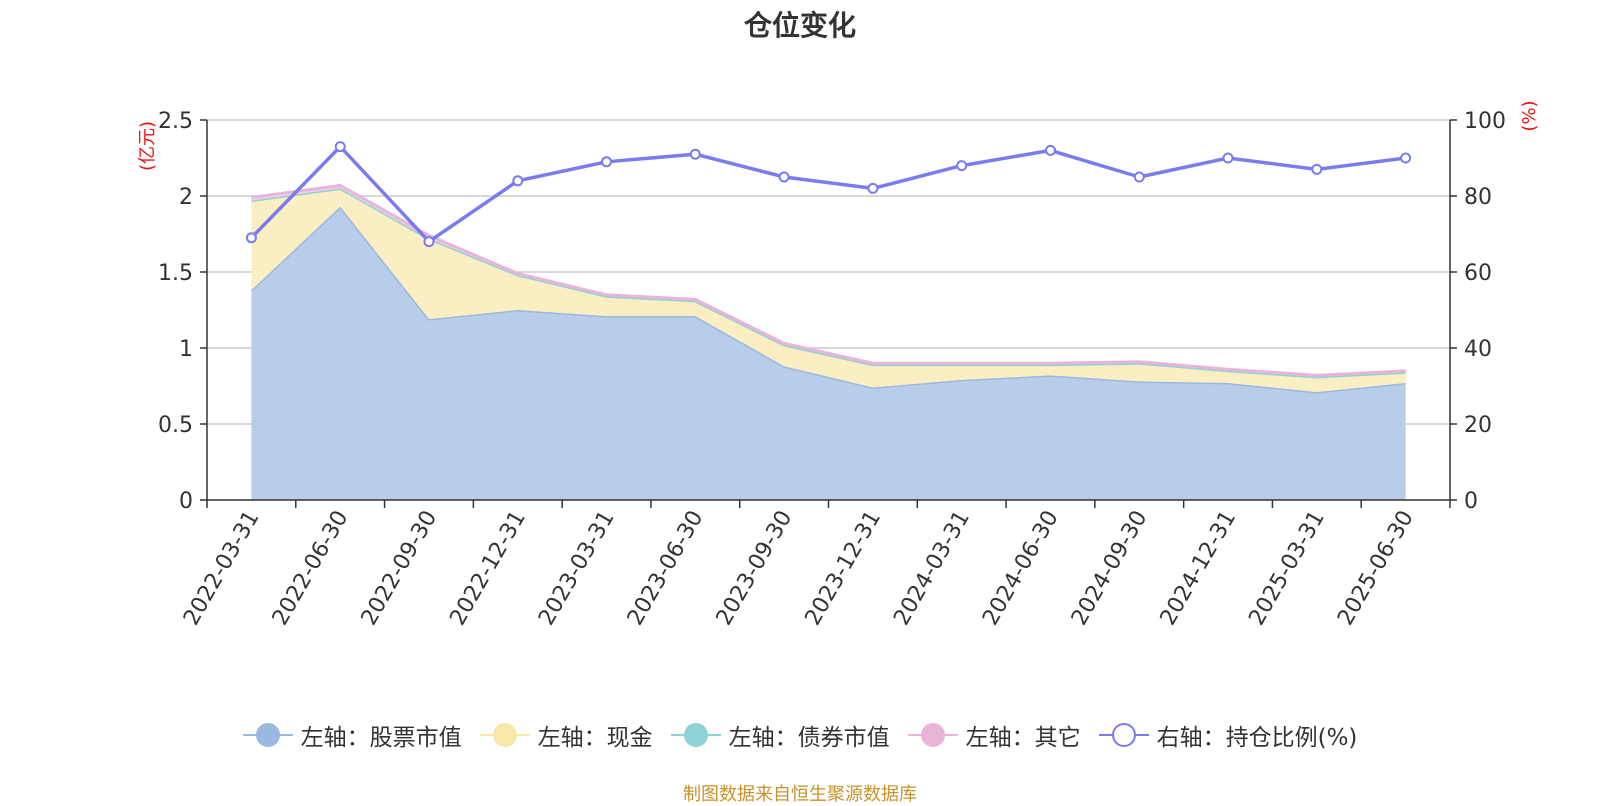 The image size is (1600, 806). What do you see at coordinates (800, 794) in the screenshot?
I see `source-note: 制图数据来自恒生聚源数据库` at bounding box center [800, 794].